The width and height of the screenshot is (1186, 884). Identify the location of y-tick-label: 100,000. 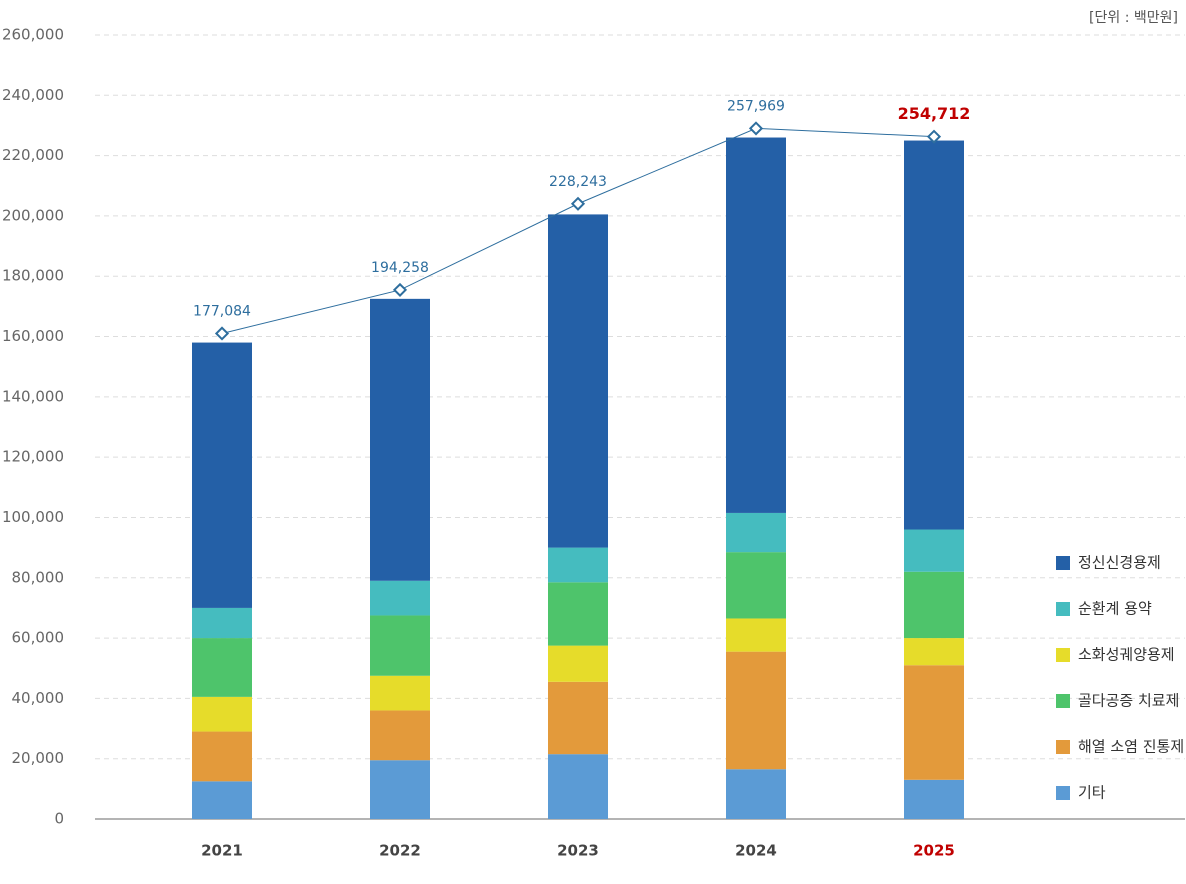
(33, 517).